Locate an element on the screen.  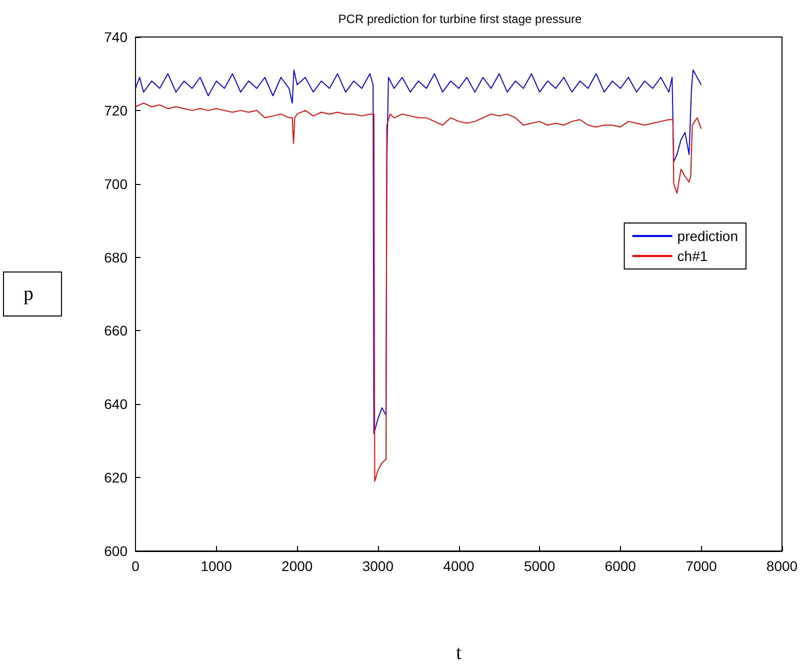
x-tick-label: 6000 is located at coordinates (620, 566).